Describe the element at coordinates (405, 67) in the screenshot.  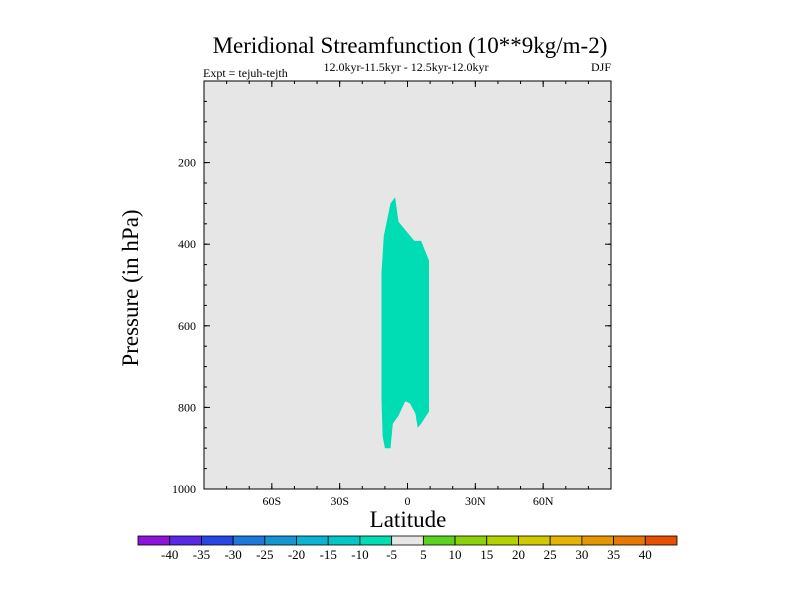
I see `period-label: 12.0kyr-11.5kyr - 12.5kyr-12.0kyr` at that location.